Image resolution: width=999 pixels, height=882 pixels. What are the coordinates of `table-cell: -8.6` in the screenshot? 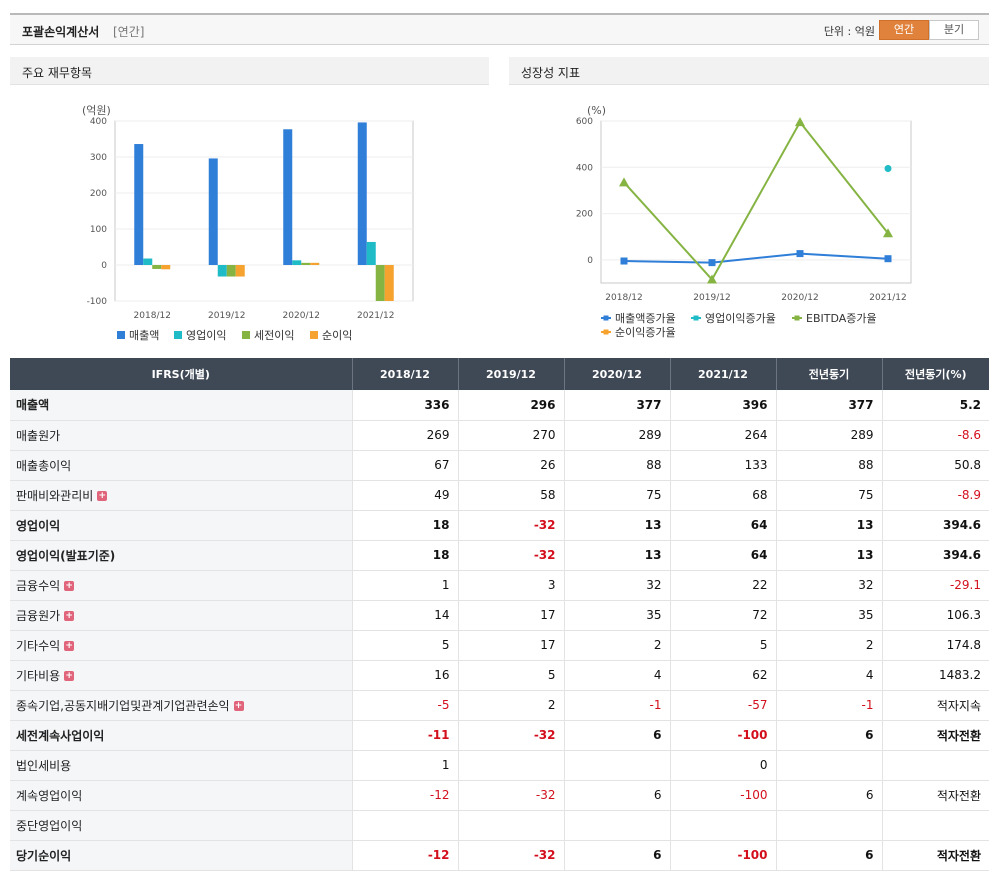 It's located at (935, 435).